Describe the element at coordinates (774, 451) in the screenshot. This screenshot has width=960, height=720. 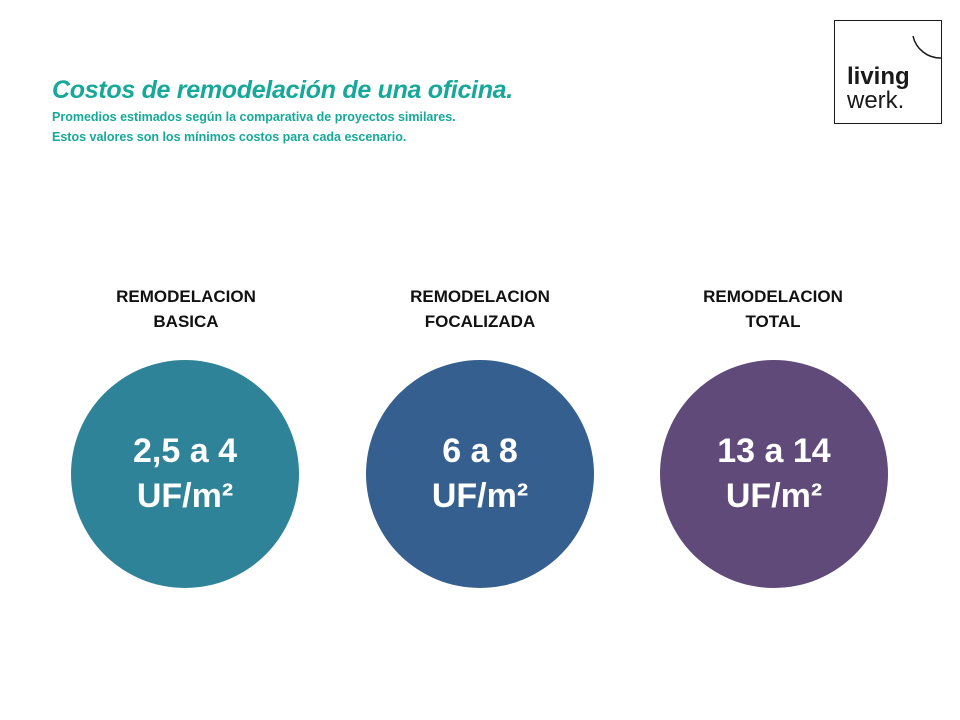
I see `cost-range: 13 a 14` at that location.